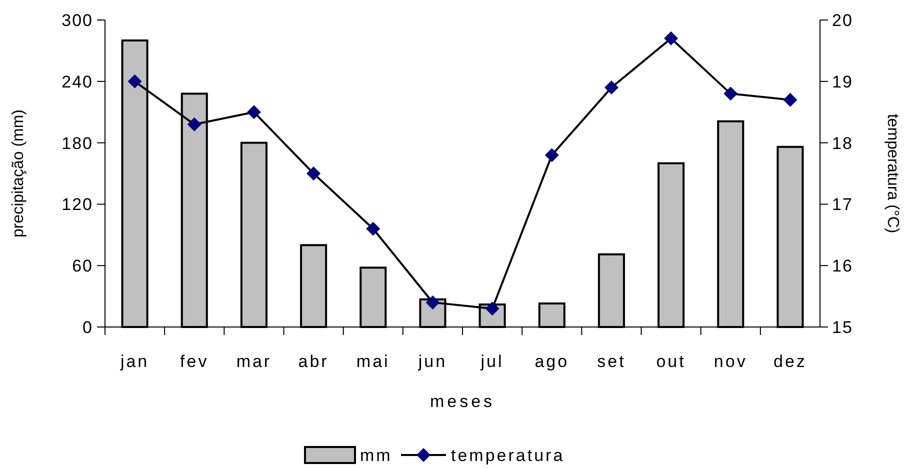  Describe the element at coordinates (842, 143) in the screenshot. I see `y2-tick-label: 18` at that location.